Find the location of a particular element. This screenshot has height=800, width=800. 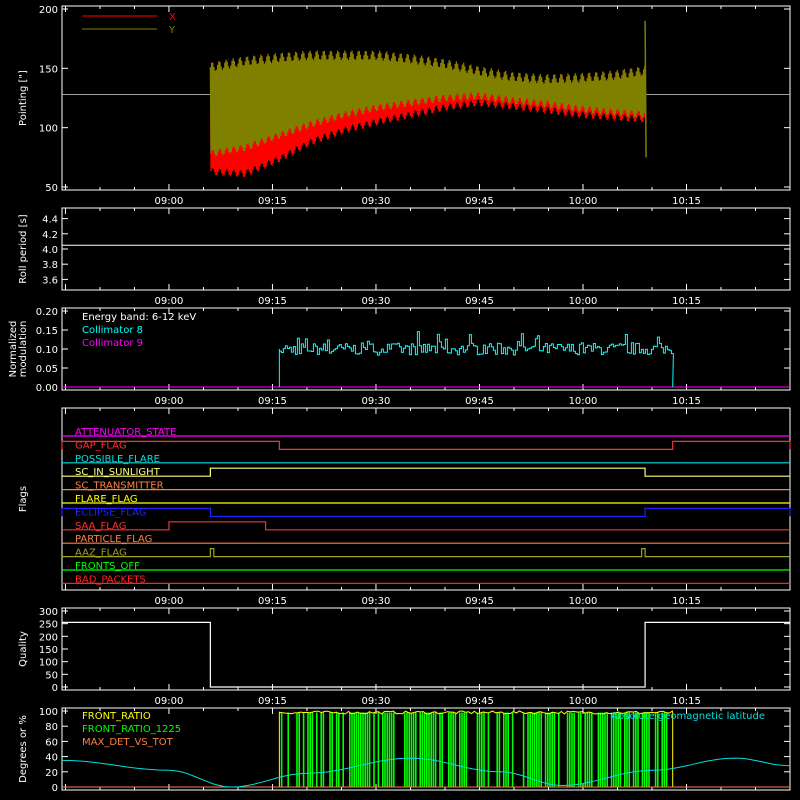

y-tick-label: 4.0 is located at coordinates (50, 250).